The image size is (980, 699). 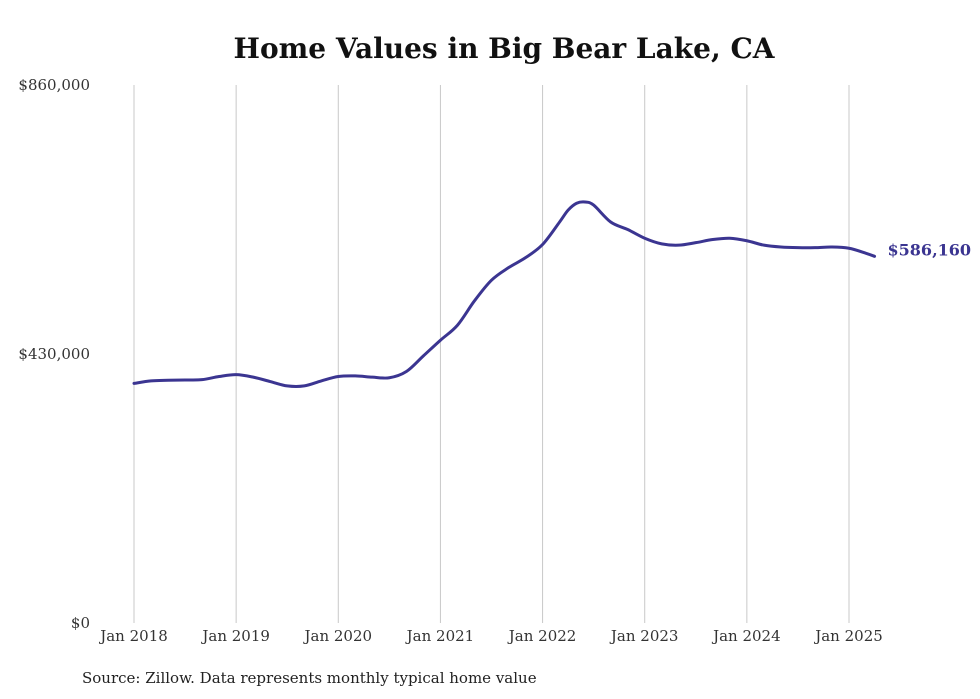 What do you see at coordinates (542, 636) in the screenshot?
I see `x-tick-label: Jan 2022` at bounding box center [542, 636].